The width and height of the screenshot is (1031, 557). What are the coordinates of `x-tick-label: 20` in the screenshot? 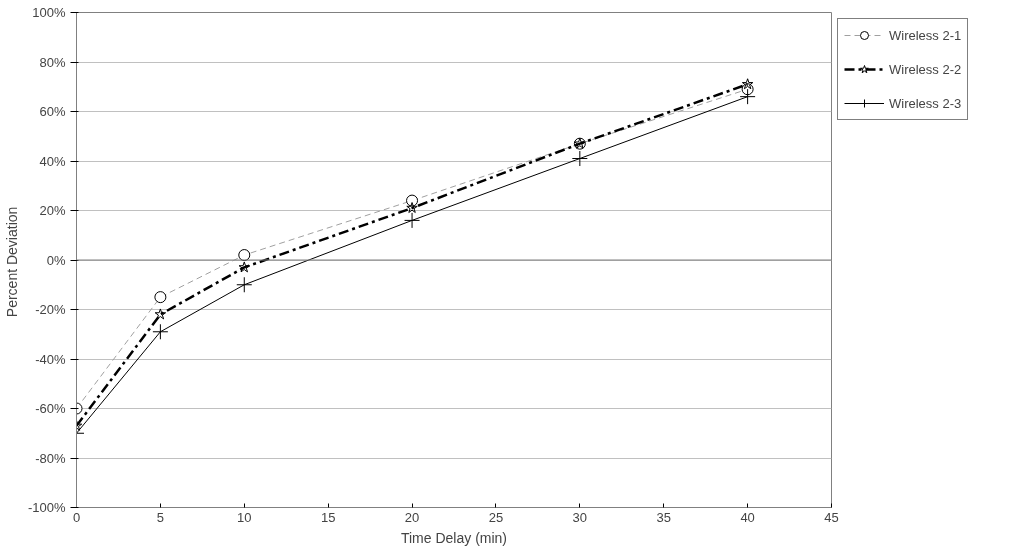 It's located at (412, 517).